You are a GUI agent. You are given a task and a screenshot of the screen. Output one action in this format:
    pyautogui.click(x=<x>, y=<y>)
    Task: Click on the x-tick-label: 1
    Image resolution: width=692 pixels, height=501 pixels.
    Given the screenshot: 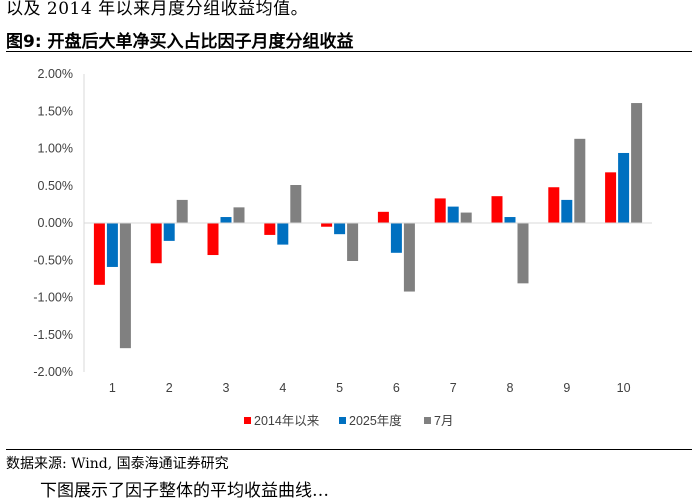 What is the action you would take?
    pyautogui.click(x=112, y=388)
    